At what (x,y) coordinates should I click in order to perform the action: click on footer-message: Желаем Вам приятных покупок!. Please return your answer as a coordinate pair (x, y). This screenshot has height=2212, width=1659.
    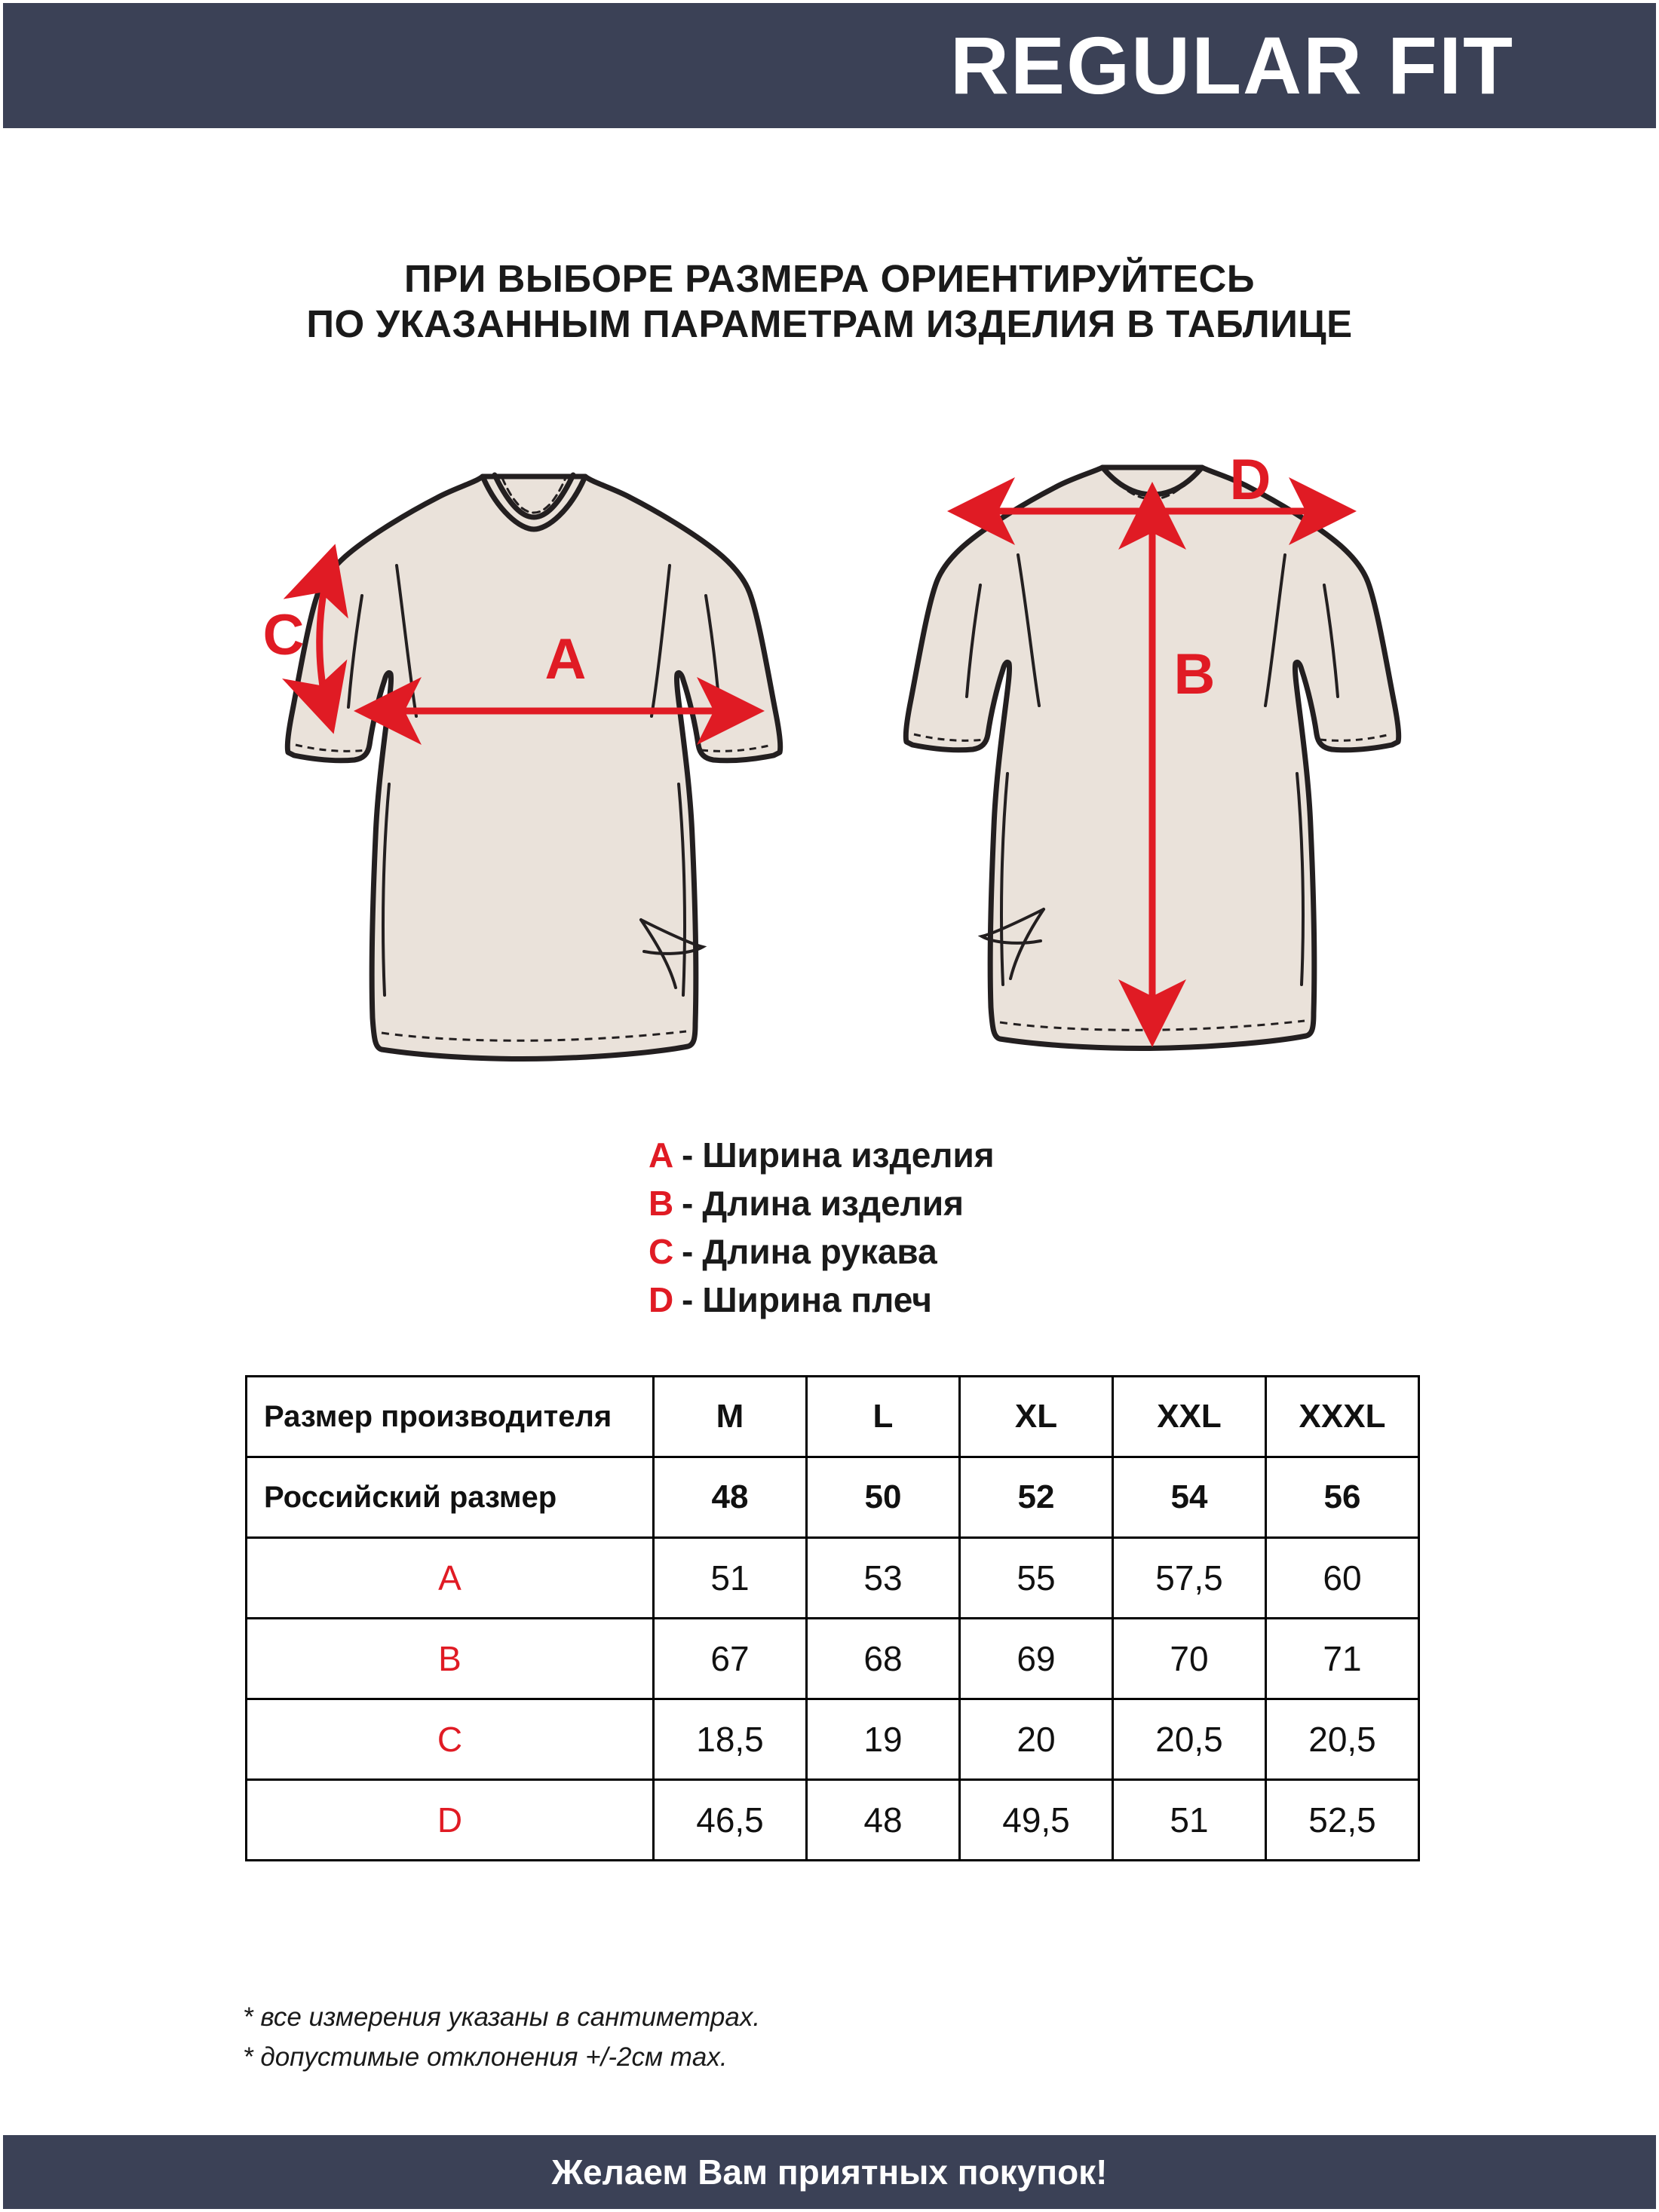
    Looking at the image, I should click on (830, 2172).